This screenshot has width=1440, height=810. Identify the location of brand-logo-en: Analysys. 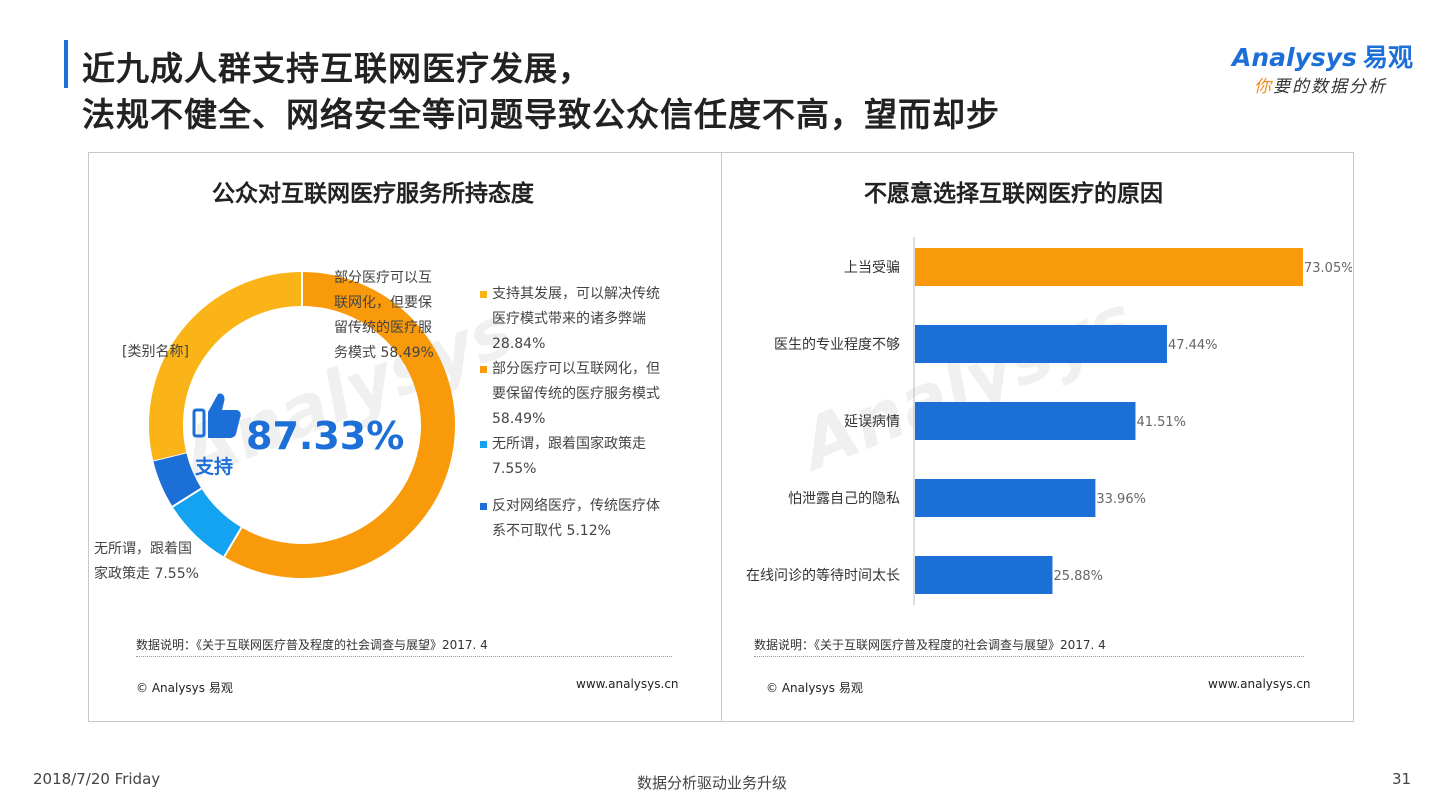
(1294, 57).